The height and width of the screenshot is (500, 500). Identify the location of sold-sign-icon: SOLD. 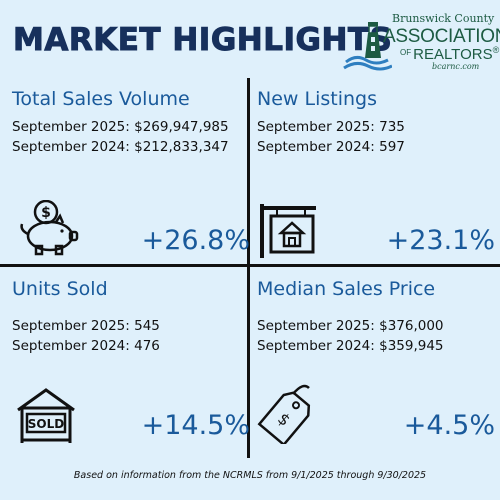
(46, 417).